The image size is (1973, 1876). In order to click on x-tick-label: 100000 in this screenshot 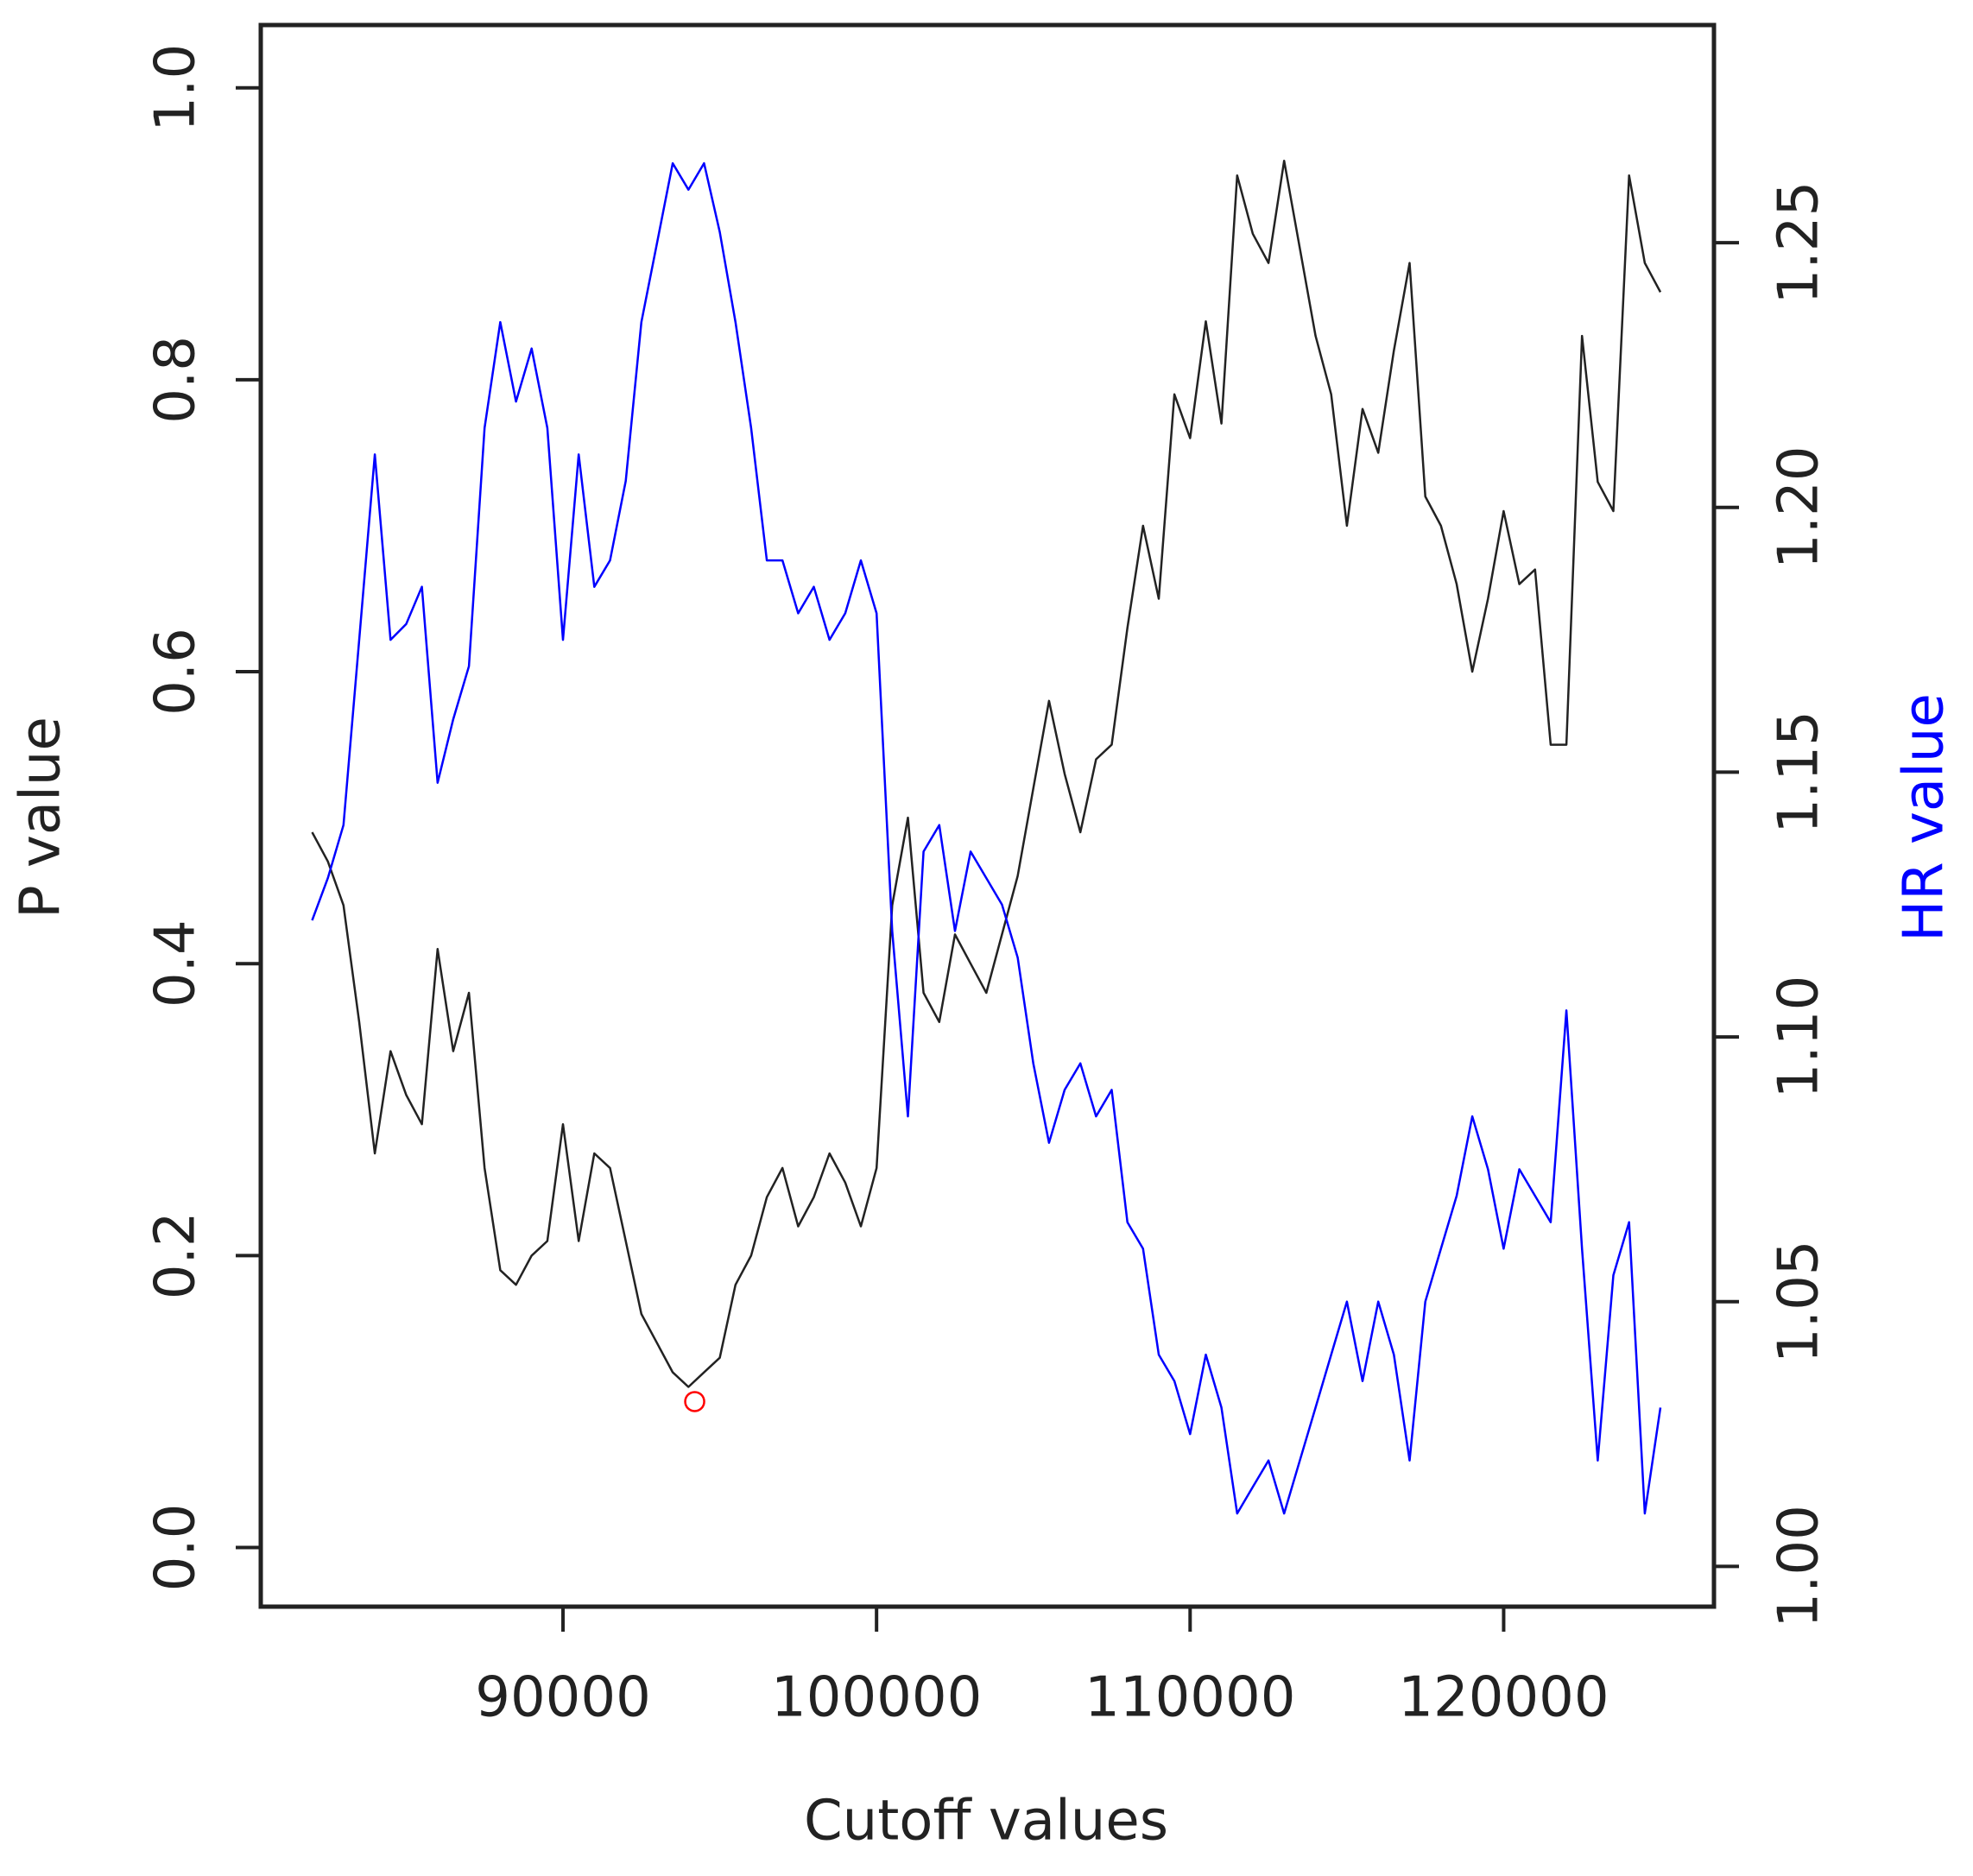, I will do `click(876, 1698)`.